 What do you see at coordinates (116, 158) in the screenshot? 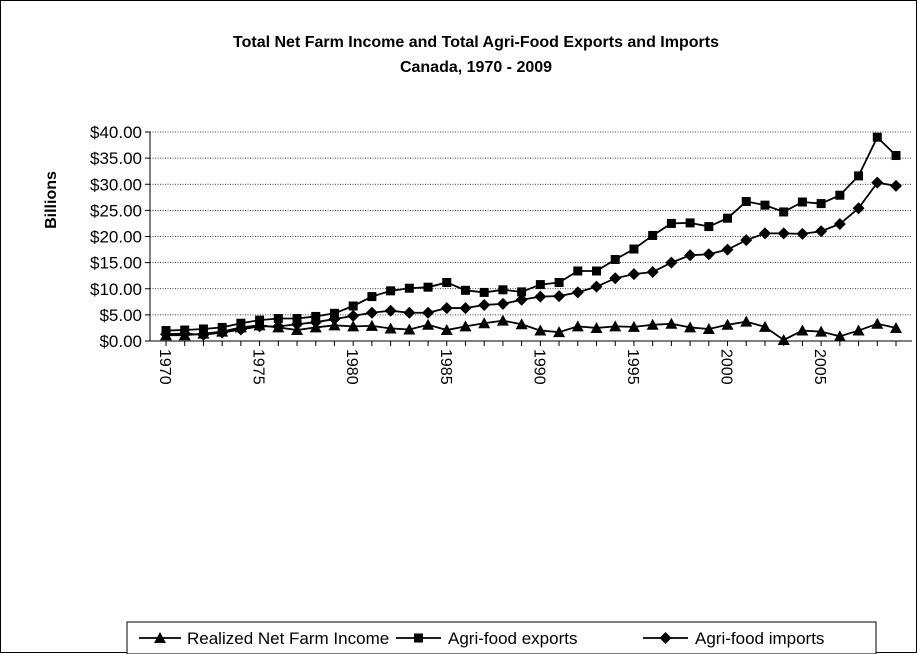
I see `y-tick-label: $35.00` at bounding box center [116, 158].